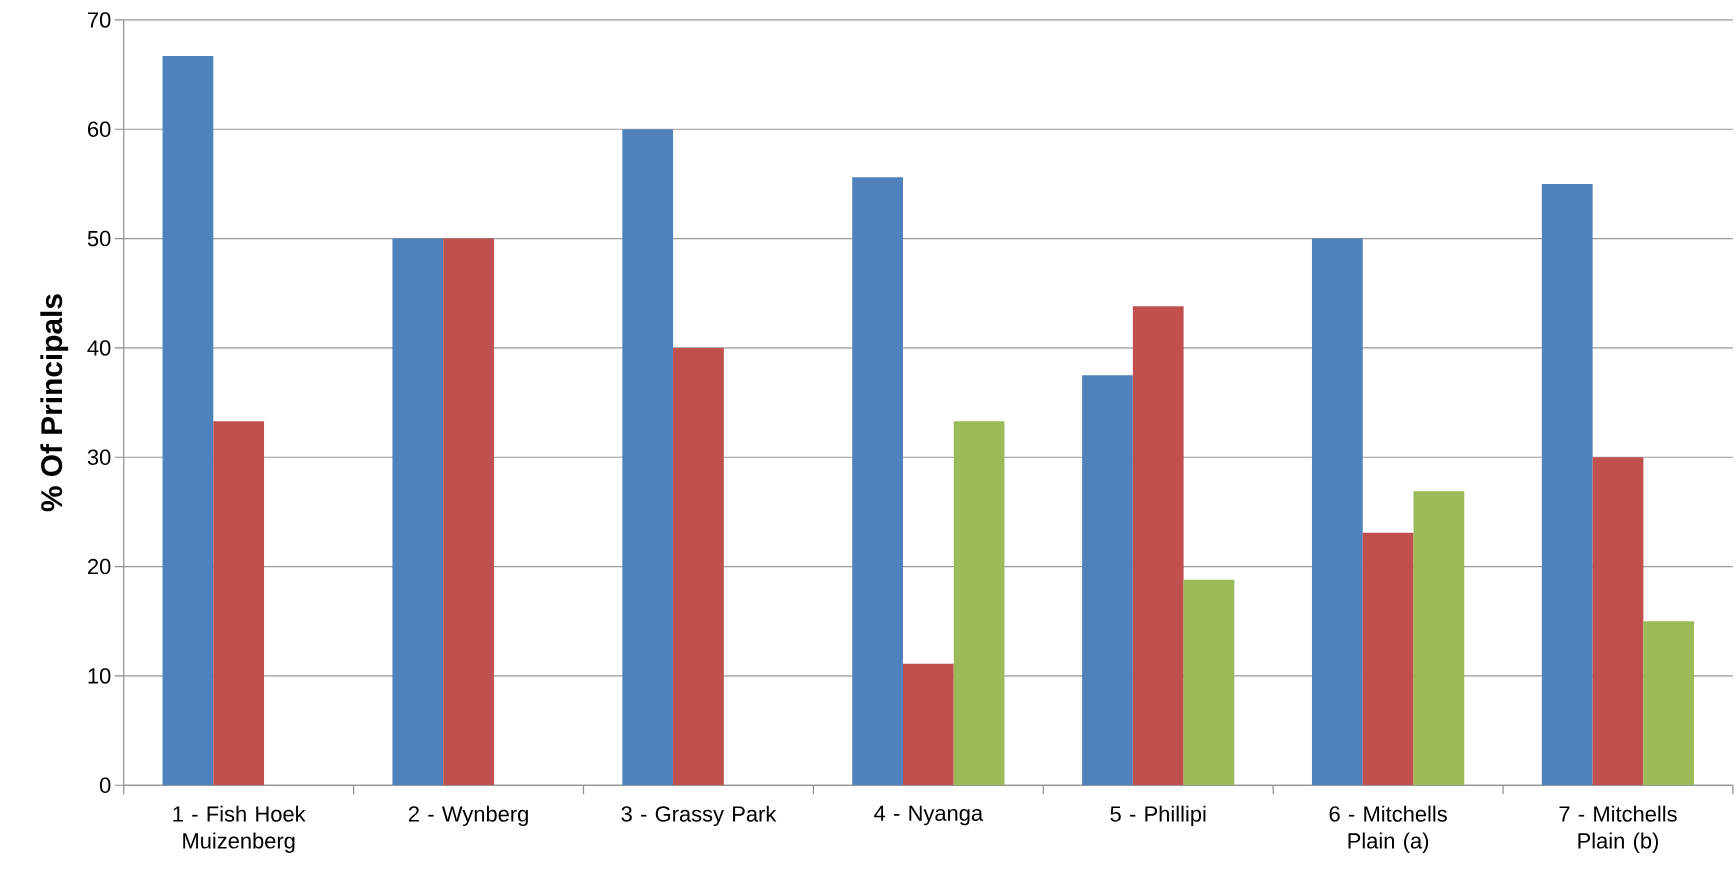 Image resolution: width=1736 pixels, height=891 pixels. What do you see at coordinates (99, 566) in the screenshot?
I see `y-tick-label: 20` at bounding box center [99, 566].